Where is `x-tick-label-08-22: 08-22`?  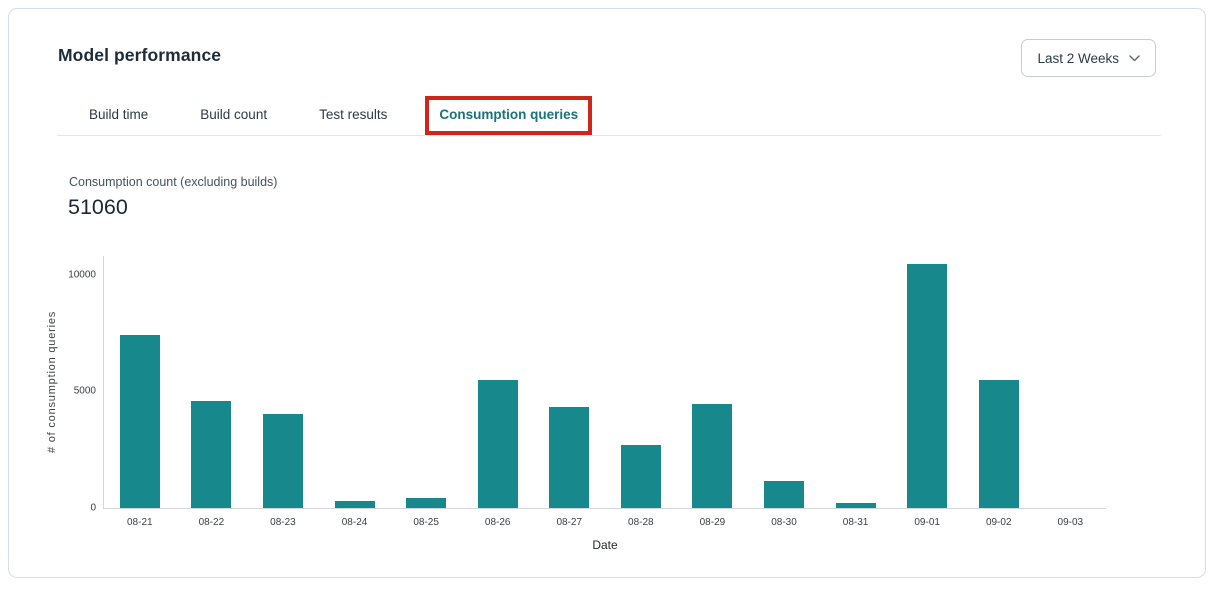 x-tick-label-08-22: 08-22 is located at coordinates (211, 522).